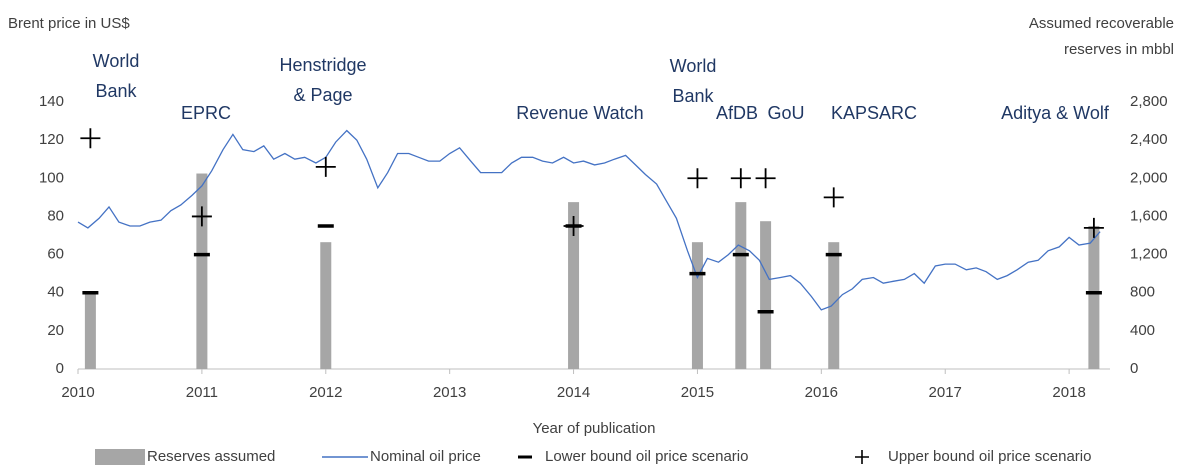 This screenshot has width=1202, height=466. I want to click on legend-label: Reserves assumed, so click(211, 456).